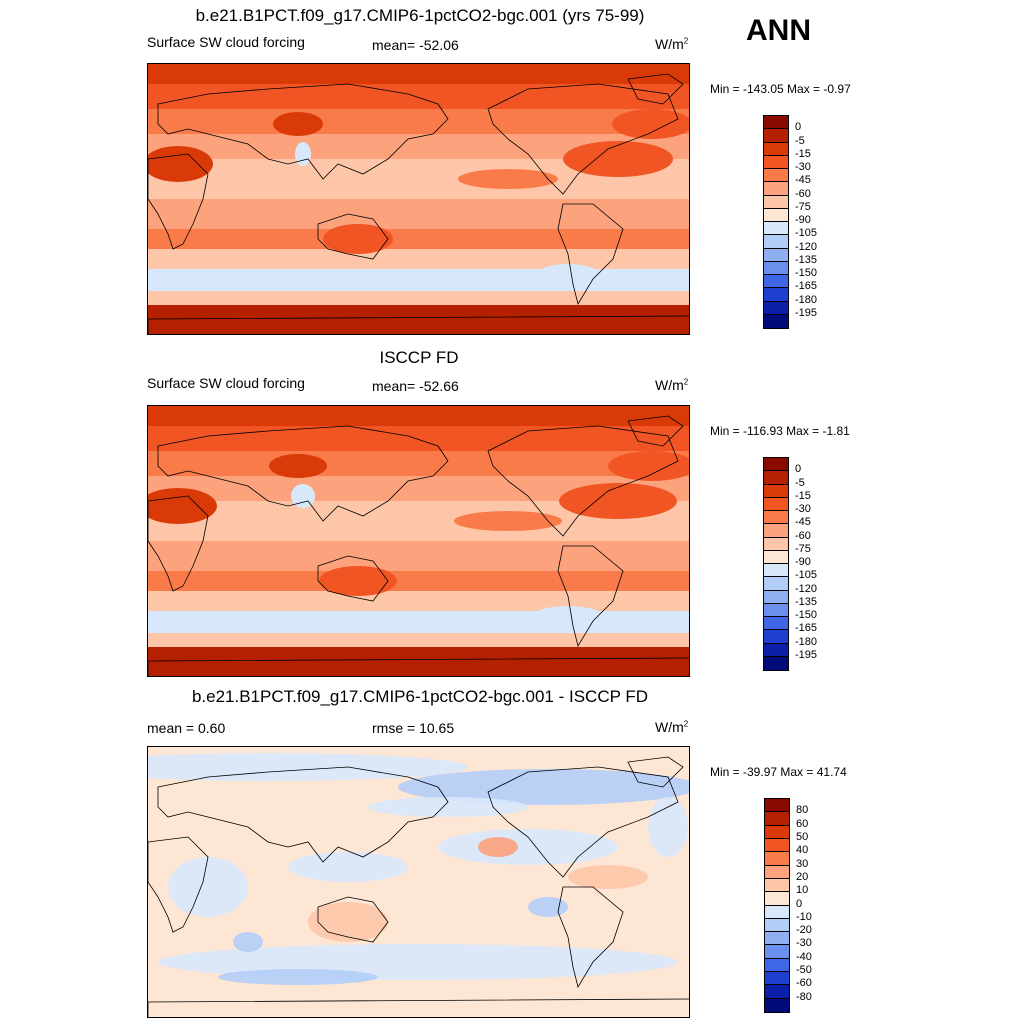 The width and height of the screenshot is (1024, 1024). I want to click on panel-1-colorbar, so click(776, 222).